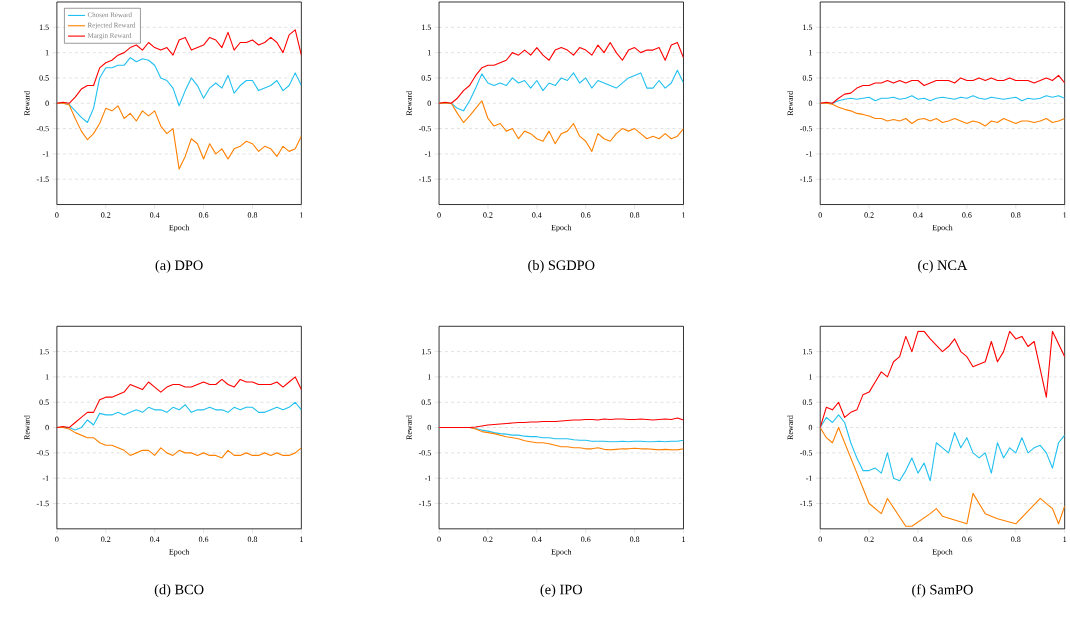  What do you see at coordinates (561, 591) in the screenshot?
I see `text: (e) IPO` at bounding box center [561, 591].